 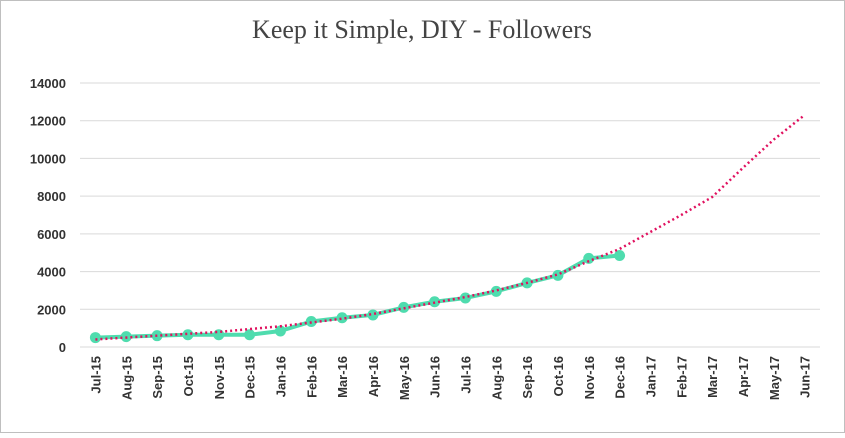 What do you see at coordinates (188, 376) in the screenshot?
I see `x-tick-label: Oct-15` at bounding box center [188, 376].